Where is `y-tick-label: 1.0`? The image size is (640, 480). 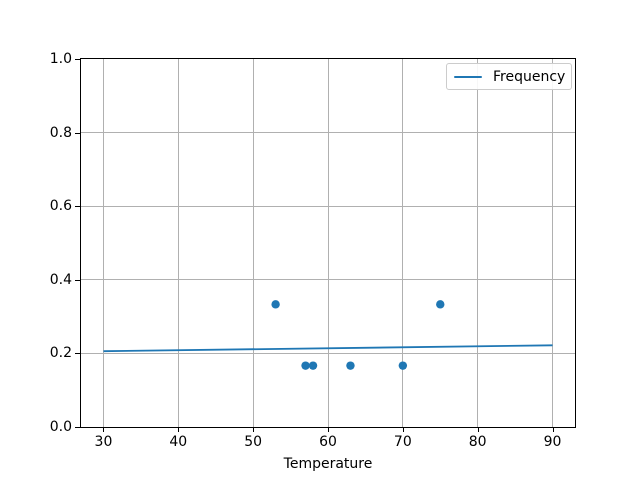
y-tick-label: 1.0 is located at coordinates (60, 59).